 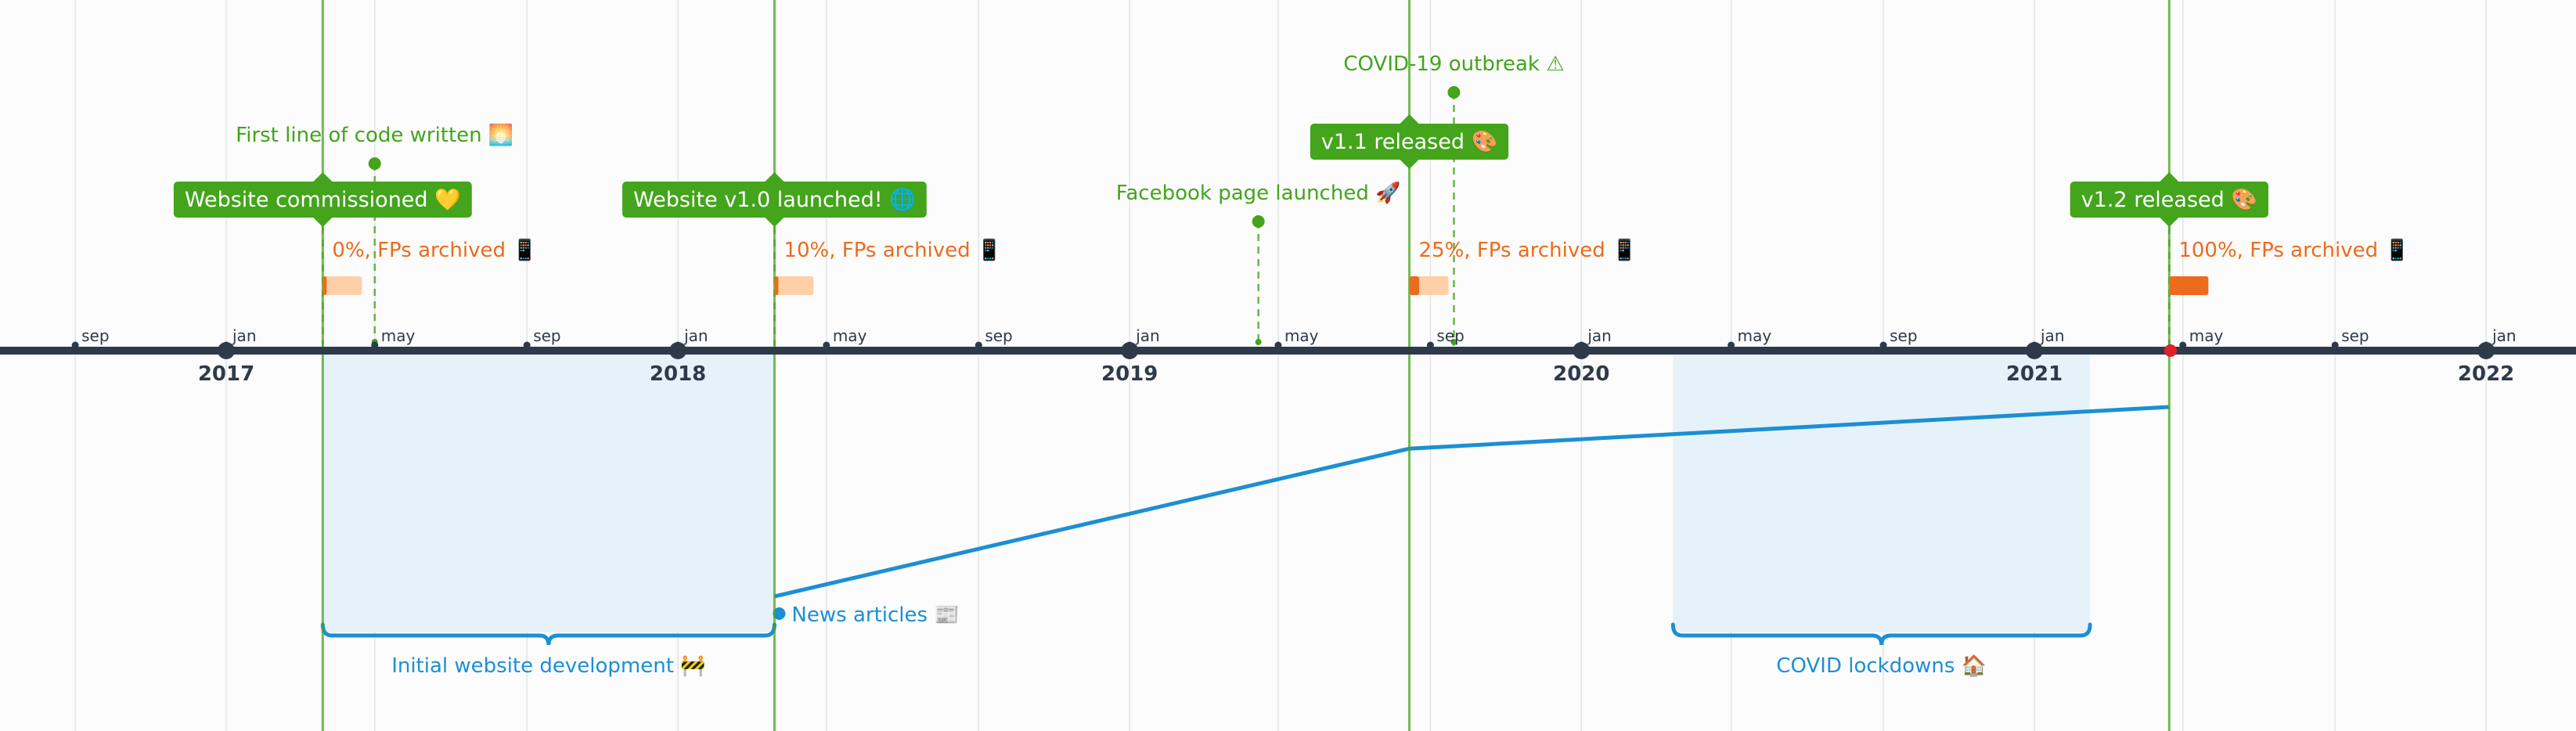 What do you see at coordinates (2293, 250) in the screenshot?
I see `progress-label: 100%, FPs archived 📱` at bounding box center [2293, 250].